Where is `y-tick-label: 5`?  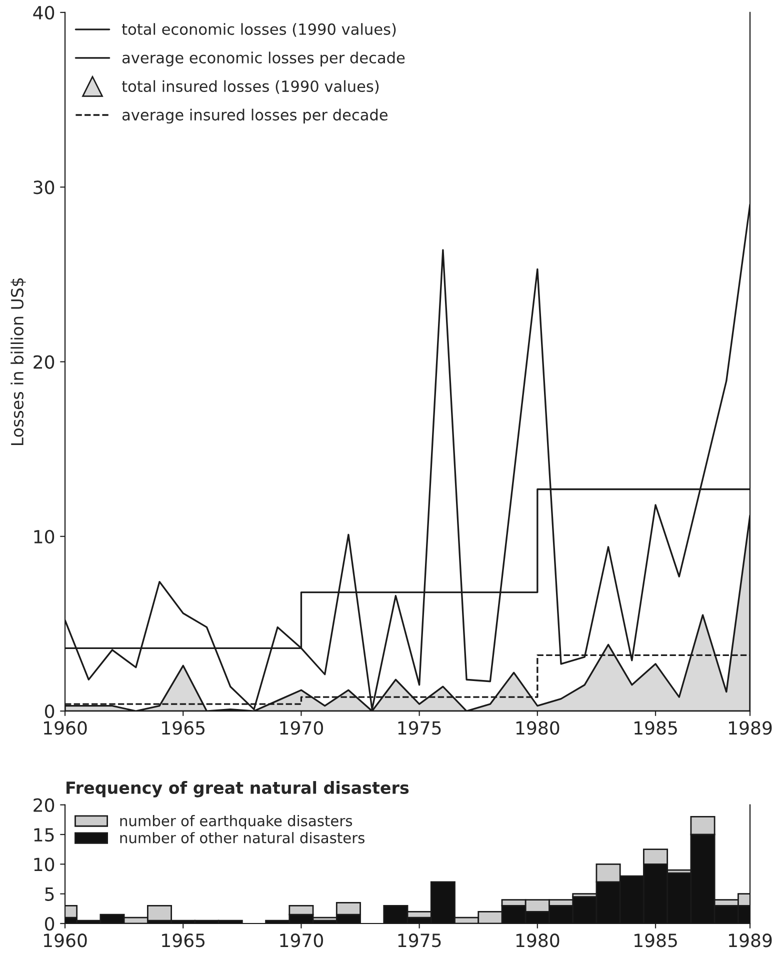
y-tick-label: 5 is located at coordinates (49, 894).